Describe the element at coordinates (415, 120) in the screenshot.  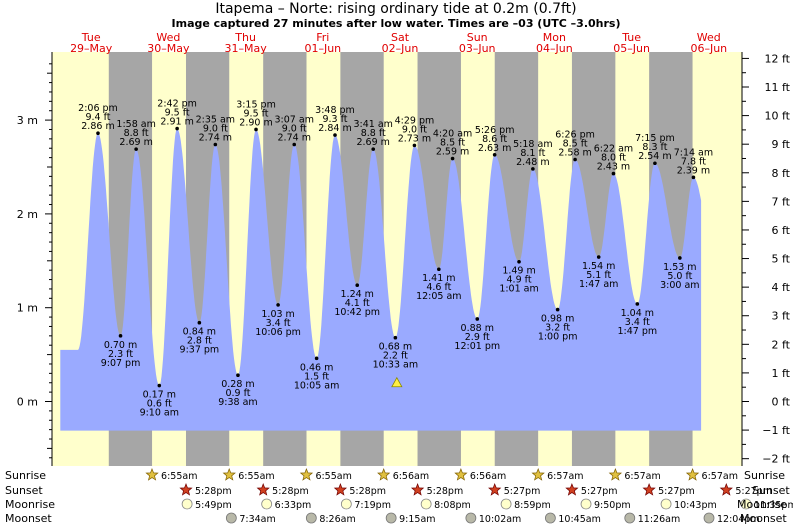
I see `tide-time: 4:29 pm` at that location.